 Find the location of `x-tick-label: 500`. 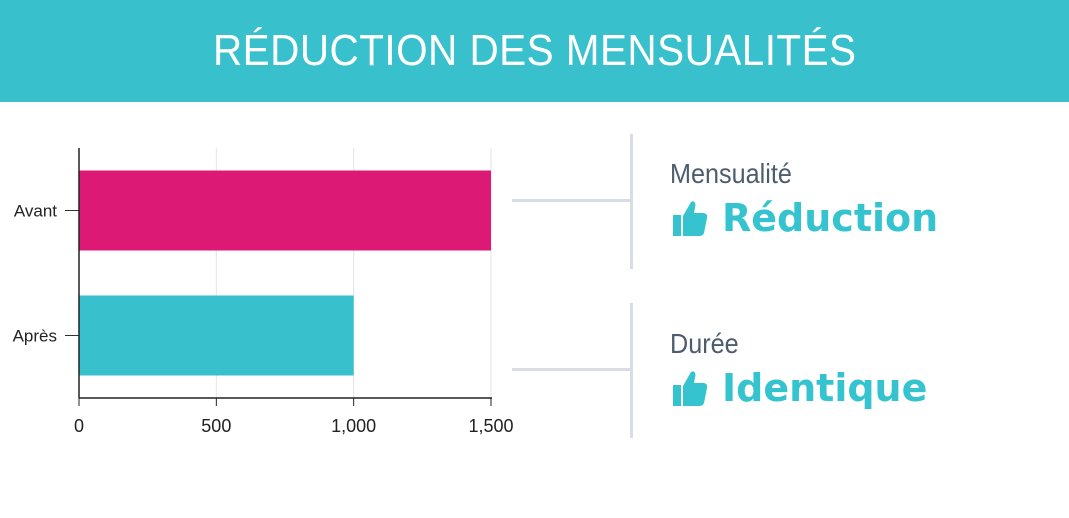

x-tick-label: 500 is located at coordinates (216, 426).